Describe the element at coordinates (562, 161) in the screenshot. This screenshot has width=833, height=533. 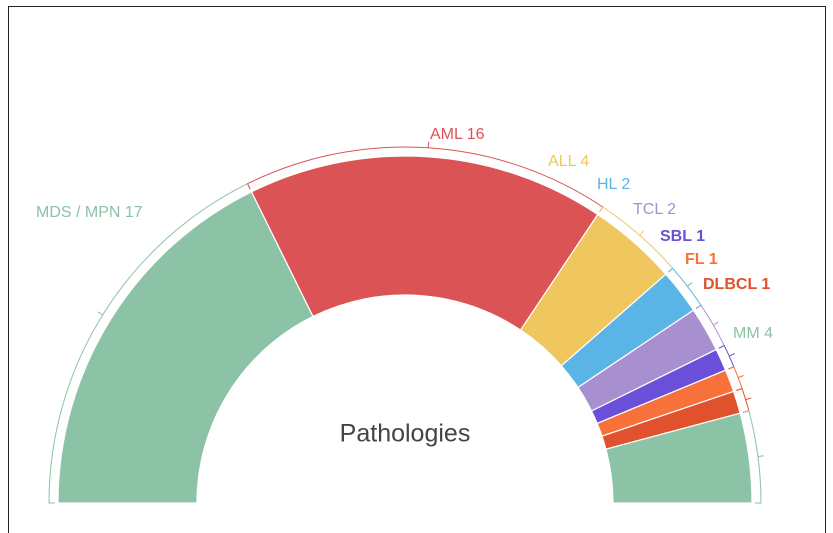
I see `label-name: ALL` at that location.